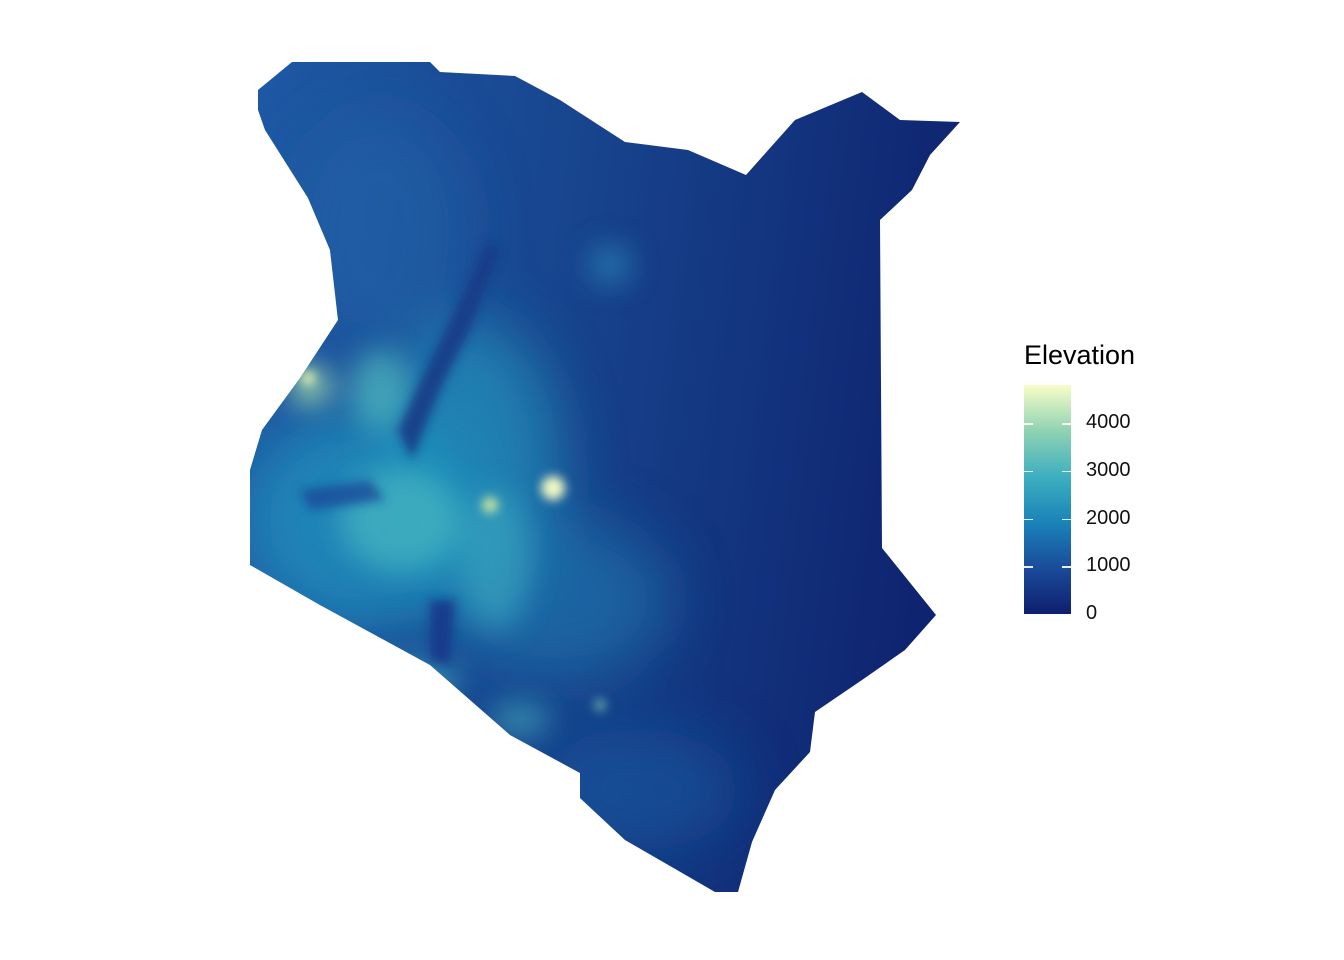 The image size is (1344, 960). Describe the element at coordinates (1080, 355) in the screenshot. I see `legend-title: Elevation` at that location.